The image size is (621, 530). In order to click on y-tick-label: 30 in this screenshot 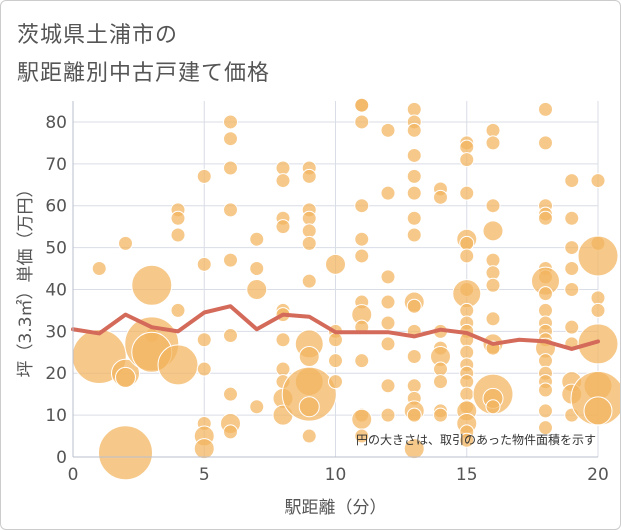, I will do `click(56, 332)`.